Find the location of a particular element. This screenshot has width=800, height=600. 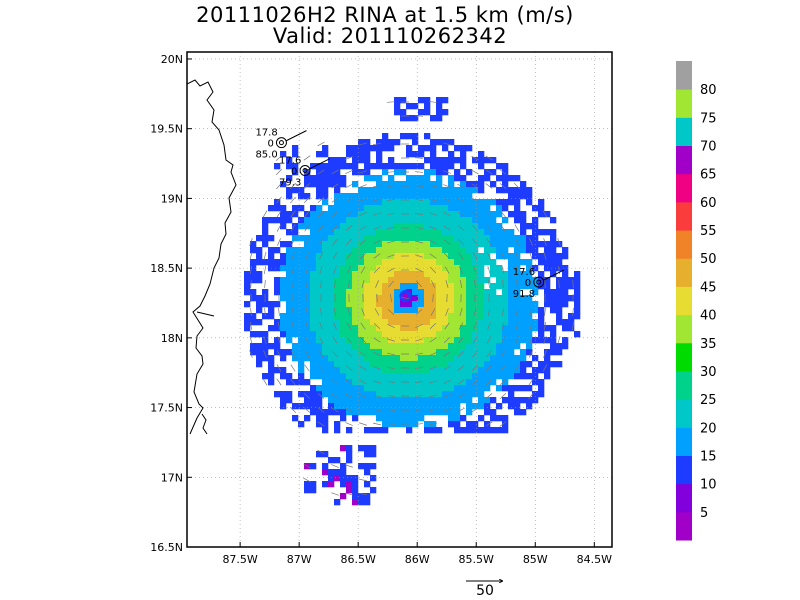

colorbar-swatch is located at coordinates (684, 413).